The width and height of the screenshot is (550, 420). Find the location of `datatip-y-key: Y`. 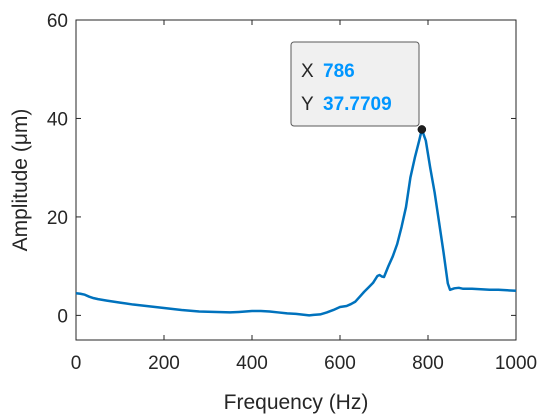

datatip-y-key: Y is located at coordinates (307, 104).